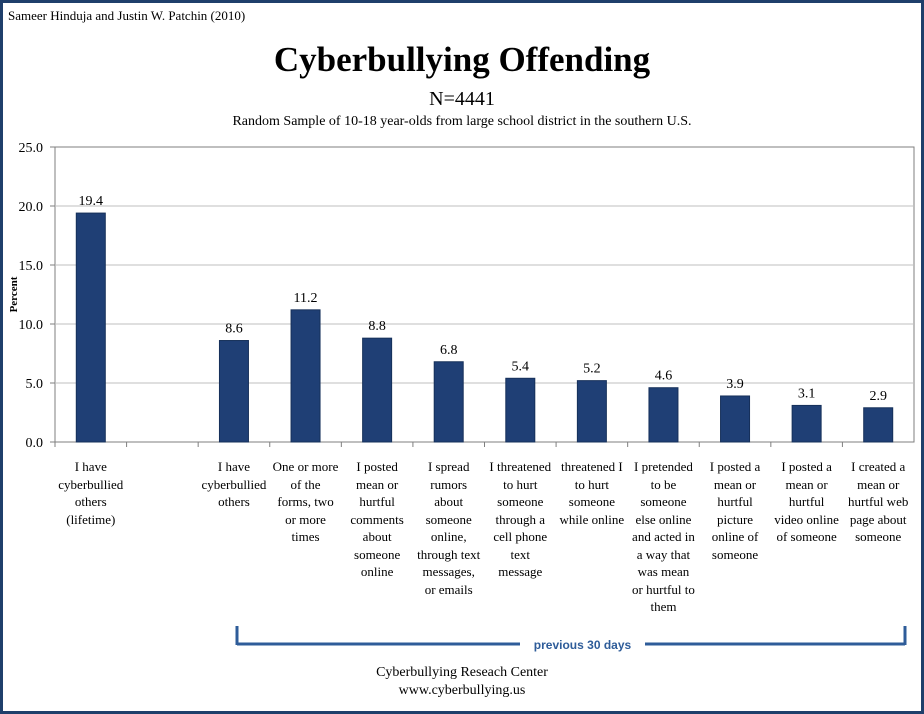 The width and height of the screenshot is (924, 714). I want to click on category-label-line: forms, two, so click(305, 501).